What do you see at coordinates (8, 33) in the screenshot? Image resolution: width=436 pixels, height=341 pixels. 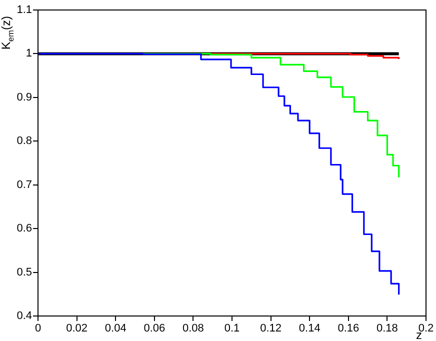 I see `y-axis-title: Kem(z)` at bounding box center [8, 33].